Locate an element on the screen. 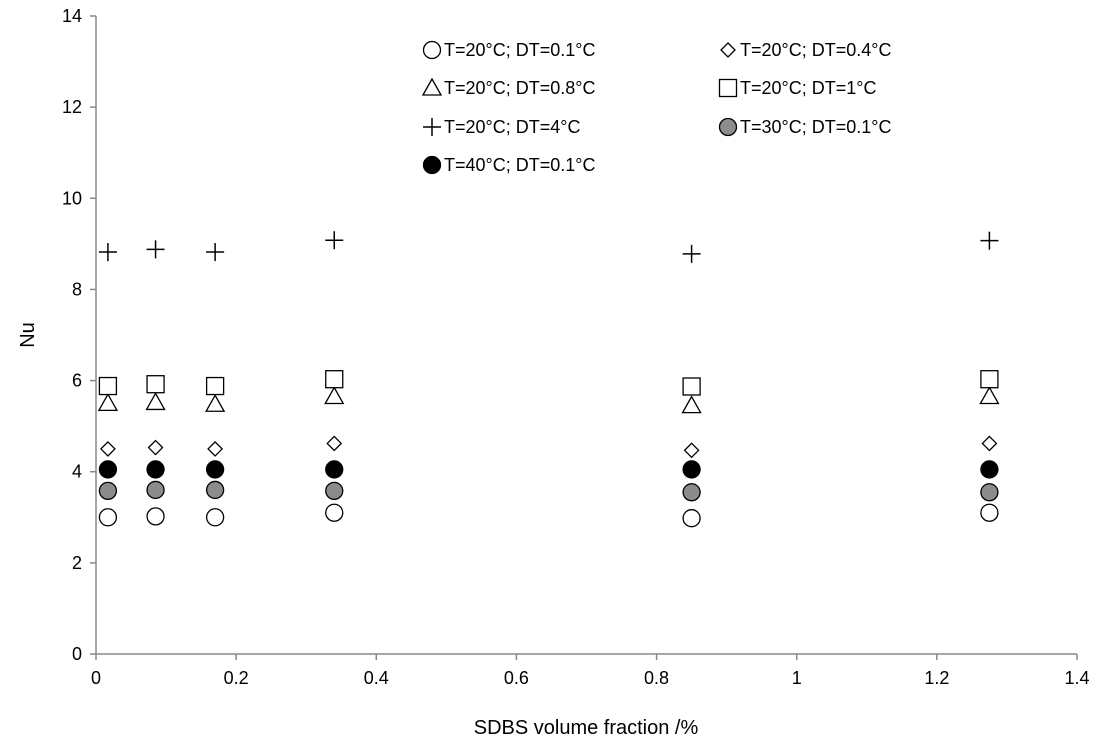 The width and height of the screenshot is (1101, 746). legend-item: T=40°C; DT=0.1°C is located at coordinates (508, 165).